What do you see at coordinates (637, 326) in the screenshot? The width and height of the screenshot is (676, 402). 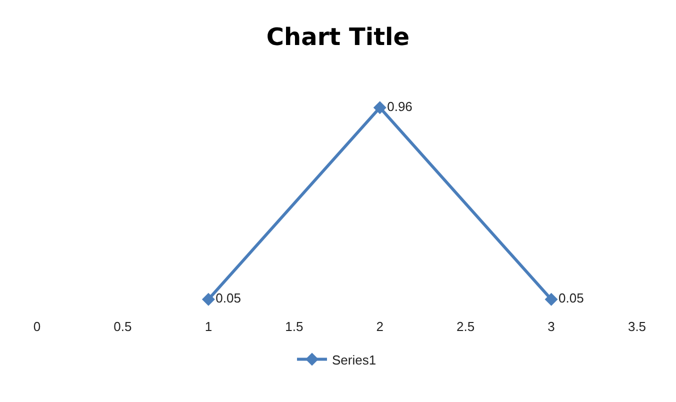 I see `x-tick-label: 3.5` at bounding box center [637, 326].